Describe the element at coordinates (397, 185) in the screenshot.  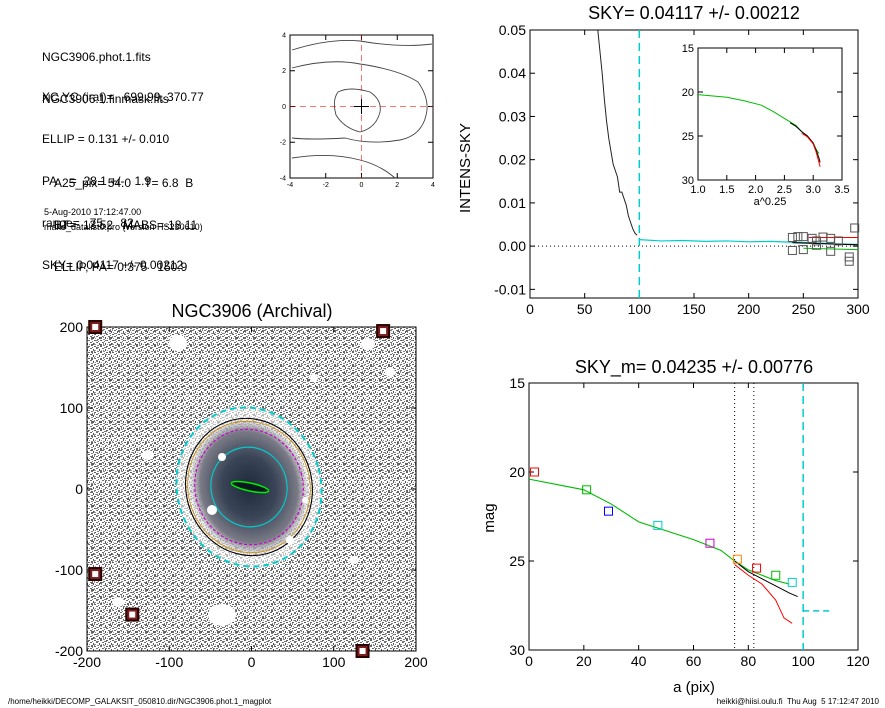
I see `x-tick-label: 2` at that location.